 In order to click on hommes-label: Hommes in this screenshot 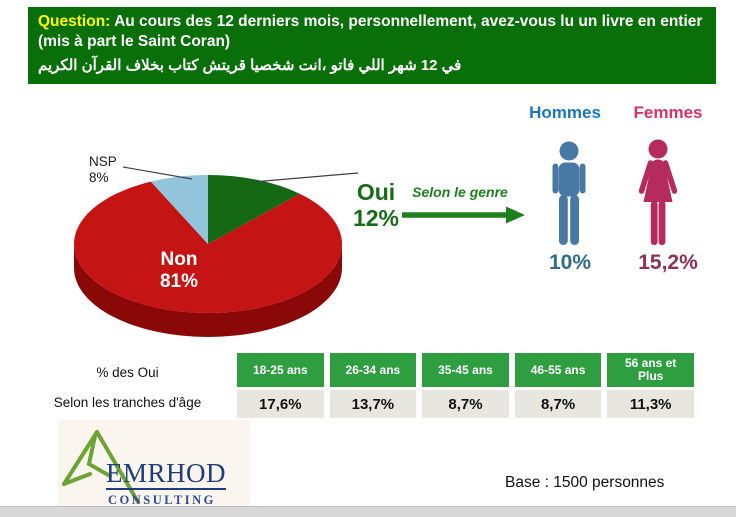, I will do `click(565, 112)`.